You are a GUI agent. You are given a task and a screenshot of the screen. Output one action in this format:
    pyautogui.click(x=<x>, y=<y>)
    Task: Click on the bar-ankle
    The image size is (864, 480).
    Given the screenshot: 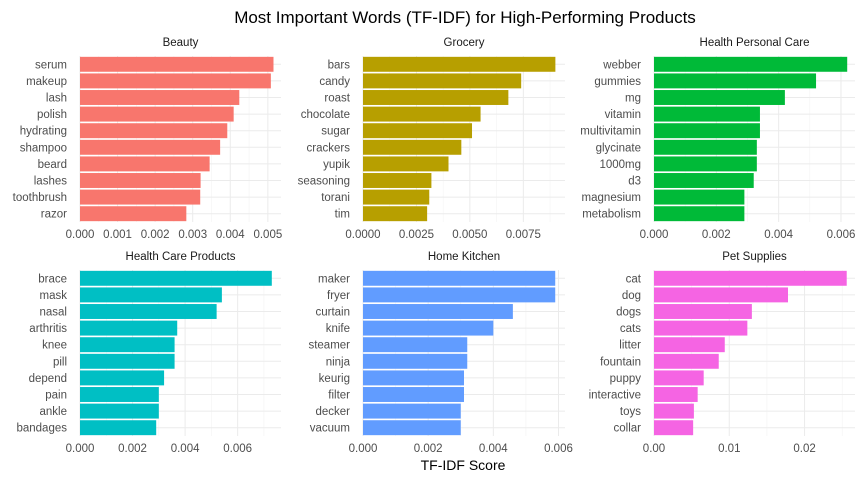 What is the action you would take?
    pyautogui.click(x=119, y=411)
    